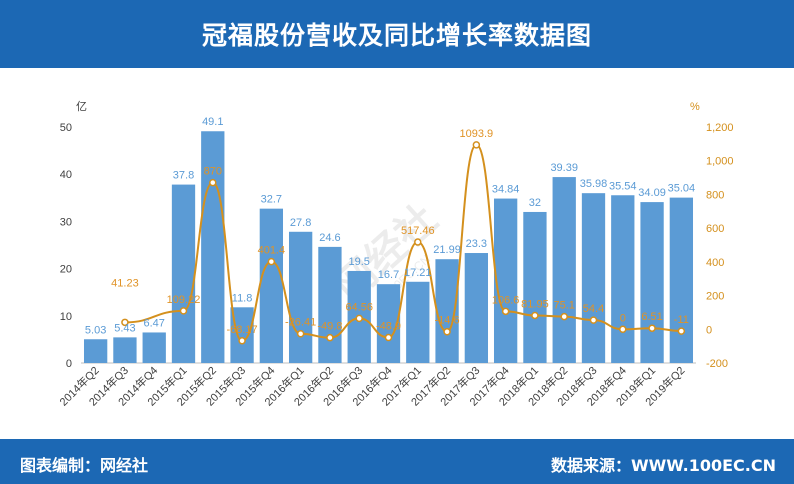  I want to click on y-right-tick-label: 600, so click(715, 229).